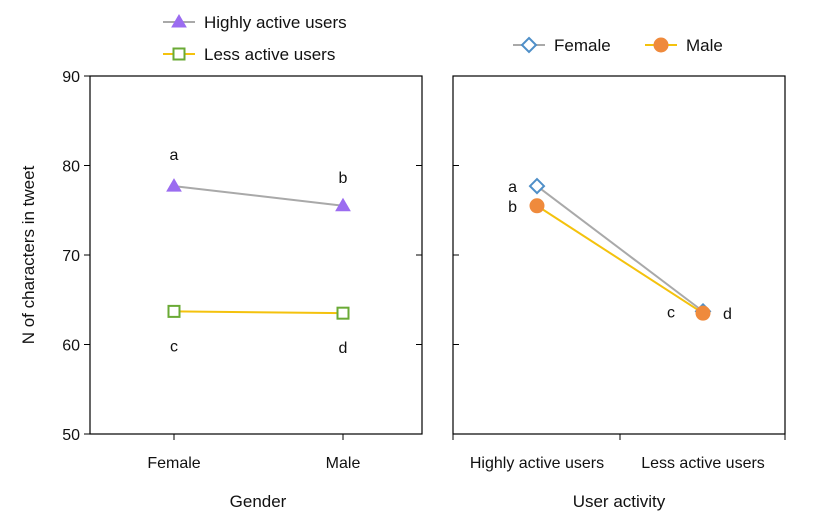 This screenshot has height=529, width=817. What do you see at coordinates (258, 252) in the screenshot?
I see `series-layer: a b c d` at bounding box center [258, 252].